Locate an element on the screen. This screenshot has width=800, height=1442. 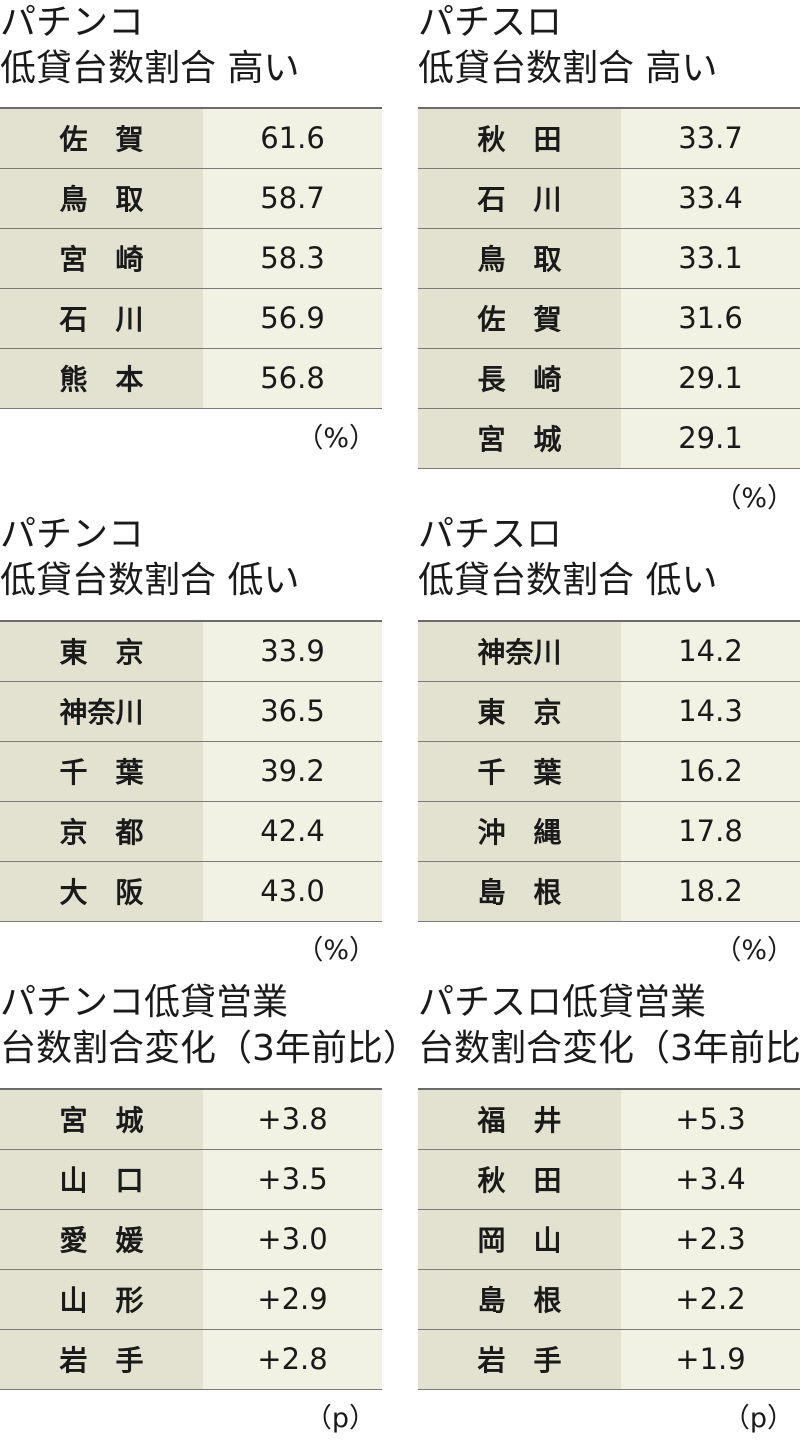
value-cell: 33.1 is located at coordinates (710, 258).